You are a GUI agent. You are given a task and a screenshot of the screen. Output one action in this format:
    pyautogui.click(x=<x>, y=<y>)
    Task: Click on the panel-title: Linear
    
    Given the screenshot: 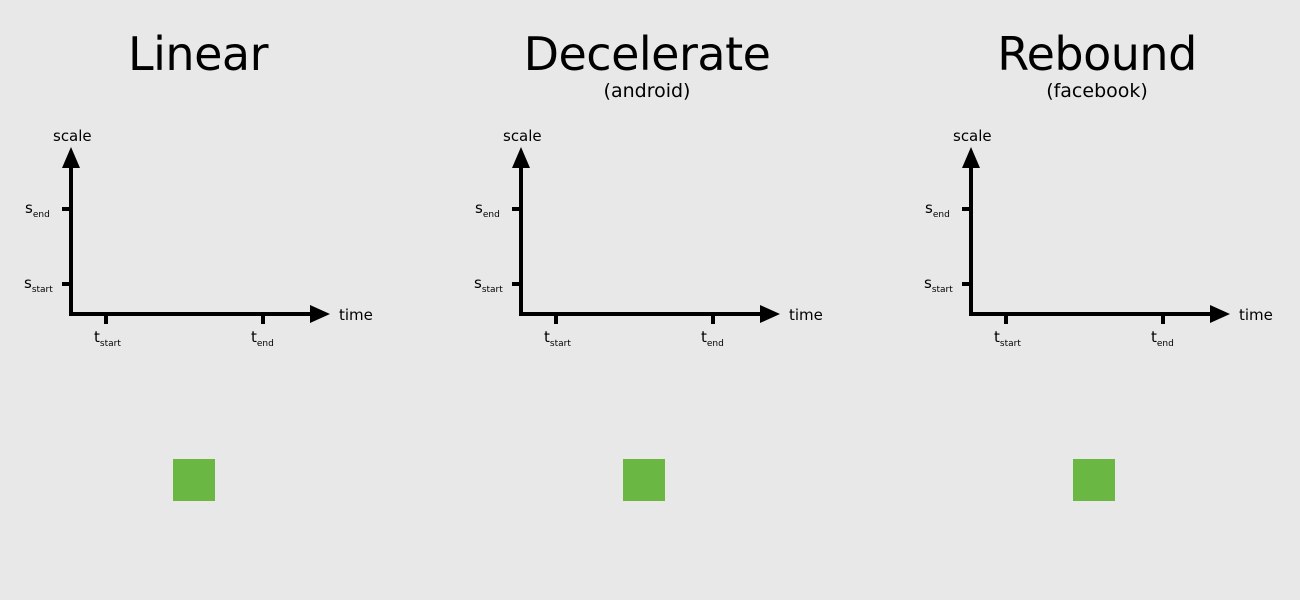 What is the action you would take?
    pyautogui.click(x=198, y=54)
    